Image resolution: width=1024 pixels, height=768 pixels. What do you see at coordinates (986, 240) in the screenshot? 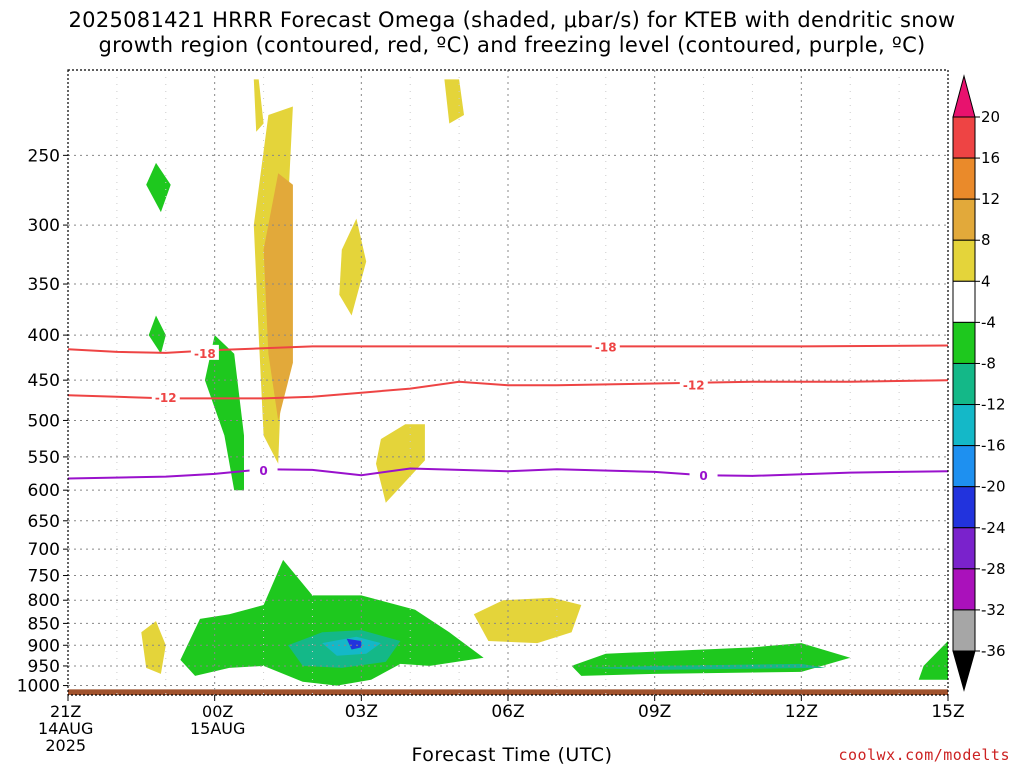
I see `colorbar-label-3: 8` at bounding box center [986, 240].